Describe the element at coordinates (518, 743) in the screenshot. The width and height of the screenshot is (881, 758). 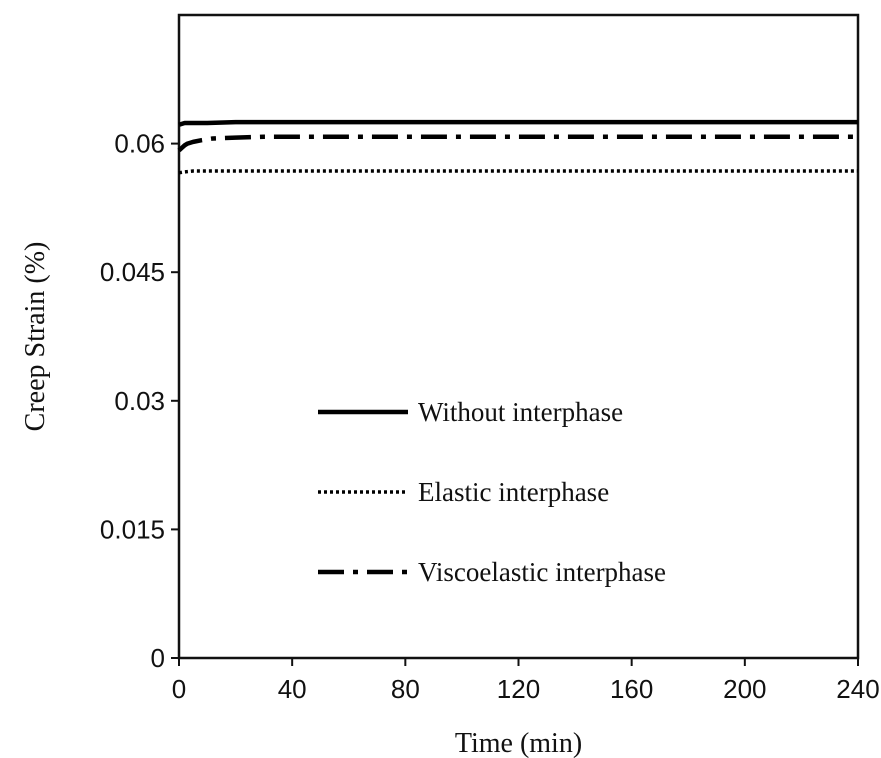
I see `x-axis-title: Time (min)` at that location.